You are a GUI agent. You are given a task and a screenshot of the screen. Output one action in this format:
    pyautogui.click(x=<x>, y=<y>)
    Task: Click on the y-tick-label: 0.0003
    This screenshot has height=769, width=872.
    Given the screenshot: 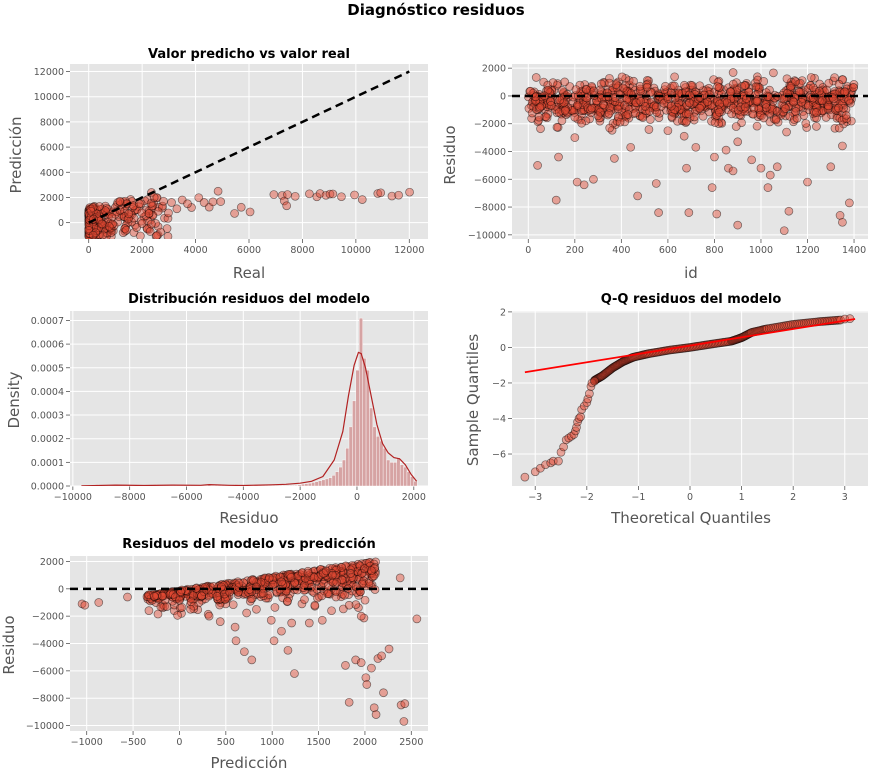 What is the action you would take?
    pyautogui.click(x=47, y=416)
    